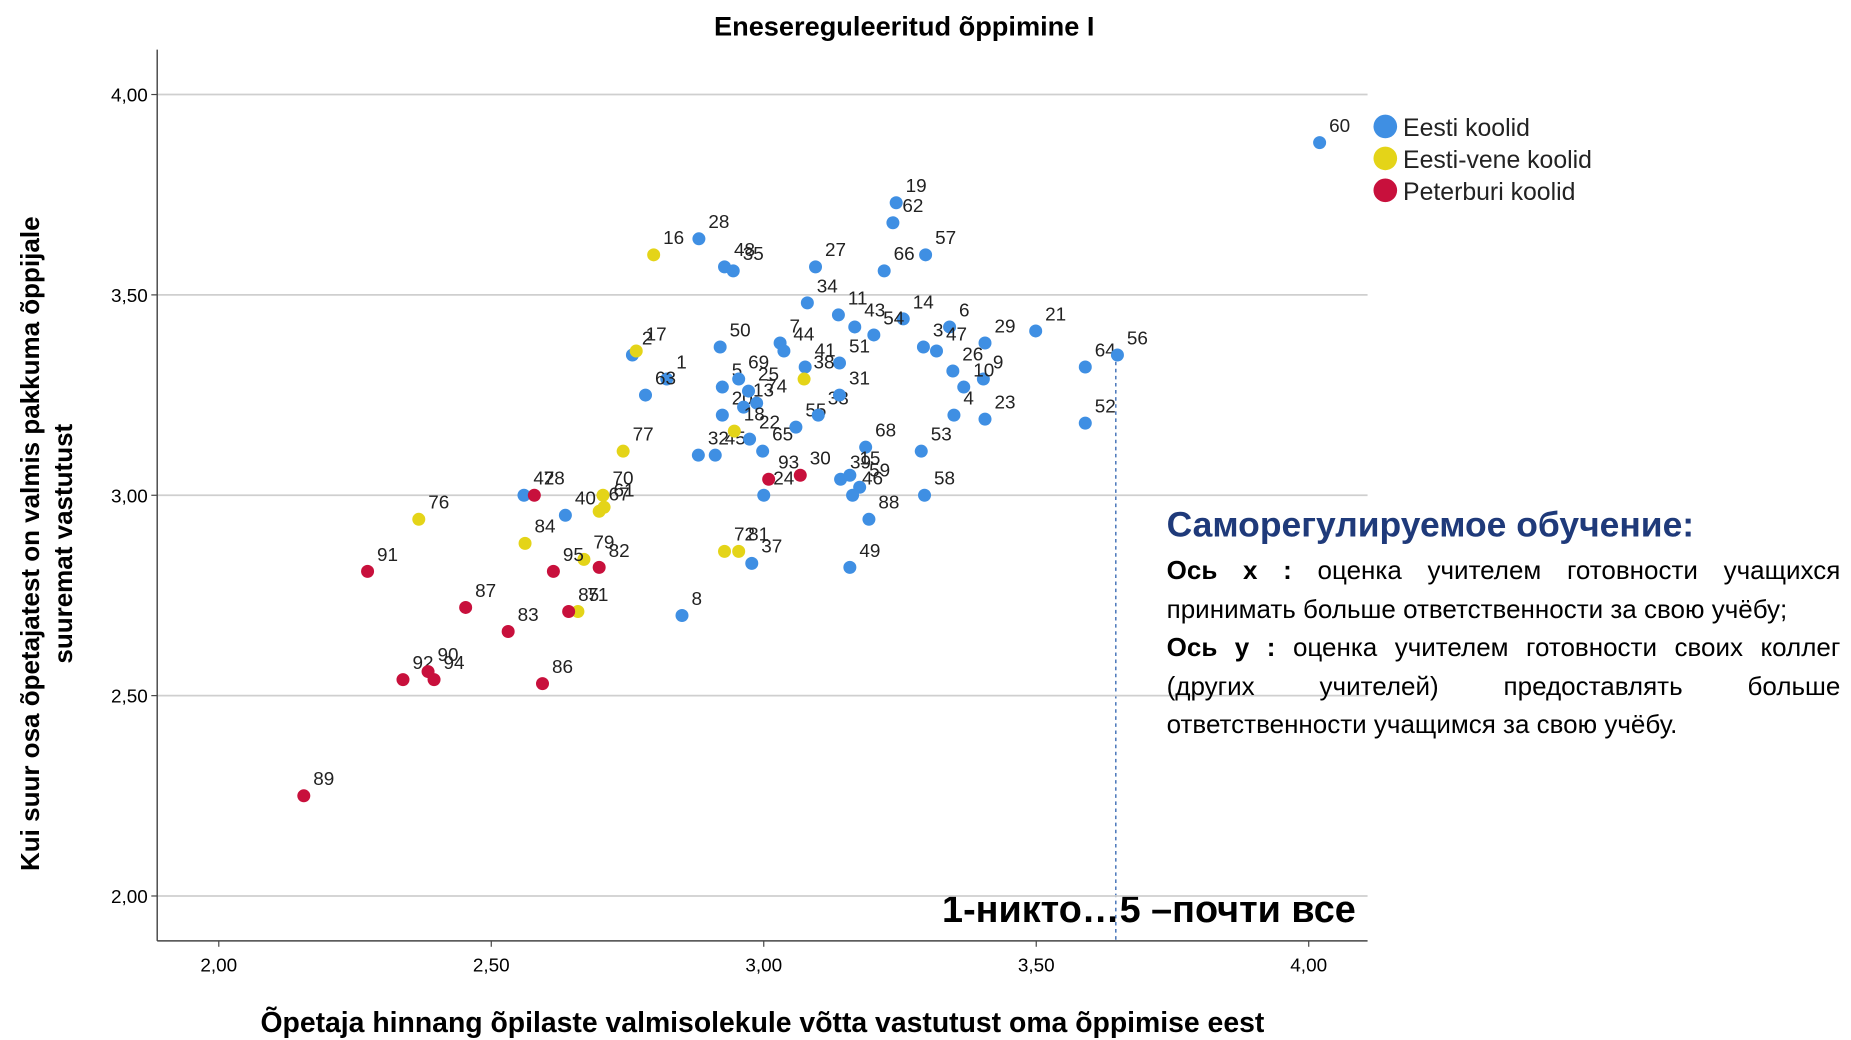 The width and height of the screenshot is (1851, 1040). I want to click on point-label: 53, so click(941, 435).